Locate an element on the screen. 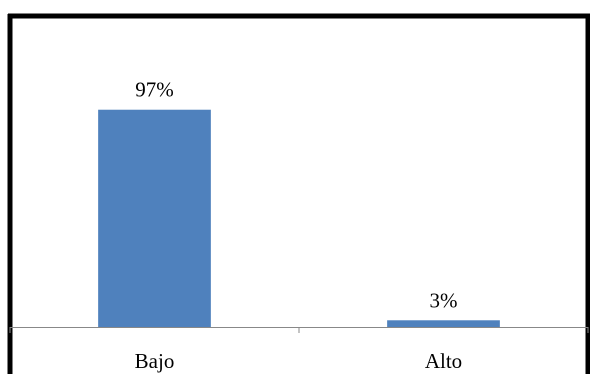  x-axis-ticks is located at coordinates (299, 330).